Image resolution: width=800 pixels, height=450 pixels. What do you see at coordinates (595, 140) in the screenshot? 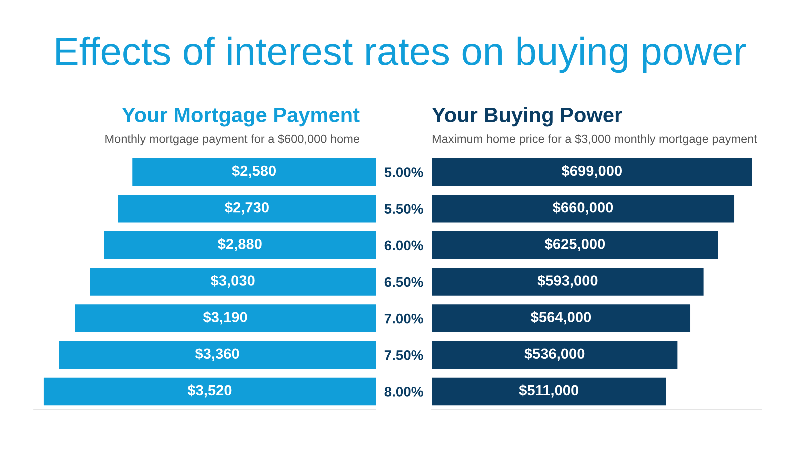
I see `text: Maximum home price for a $3,000 monthly mortgage payment` at bounding box center [595, 140].